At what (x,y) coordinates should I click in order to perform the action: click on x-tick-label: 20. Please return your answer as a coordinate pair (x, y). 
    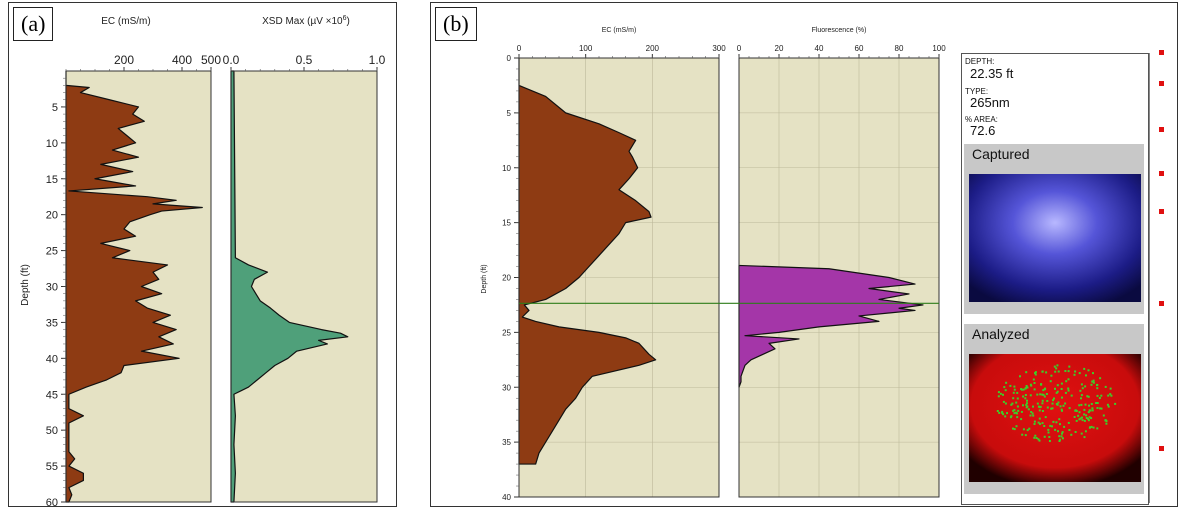
    Looking at the image, I should click on (779, 48).